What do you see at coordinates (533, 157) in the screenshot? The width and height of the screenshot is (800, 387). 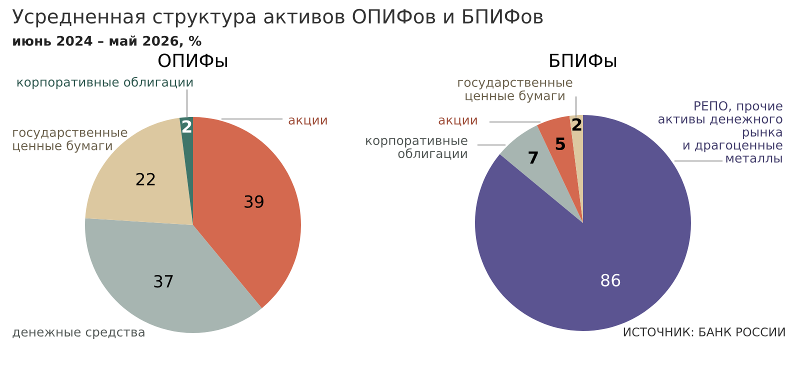 I see `data-label: 7` at bounding box center [533, 157].